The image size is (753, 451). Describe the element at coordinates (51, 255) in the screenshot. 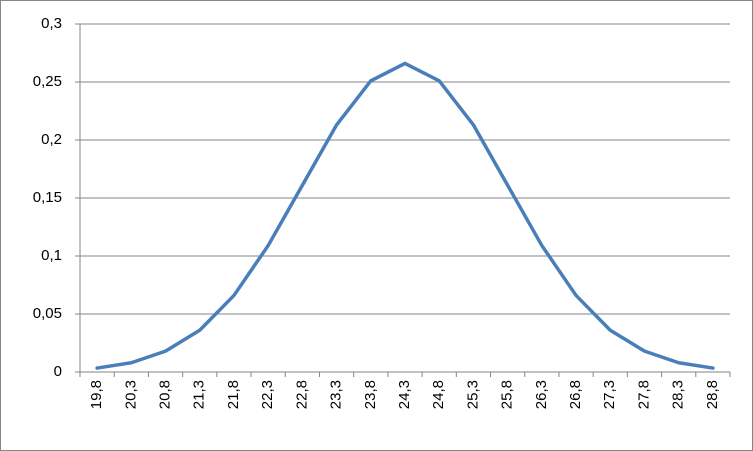

I see `y-tick-label: 0,1` at that location.